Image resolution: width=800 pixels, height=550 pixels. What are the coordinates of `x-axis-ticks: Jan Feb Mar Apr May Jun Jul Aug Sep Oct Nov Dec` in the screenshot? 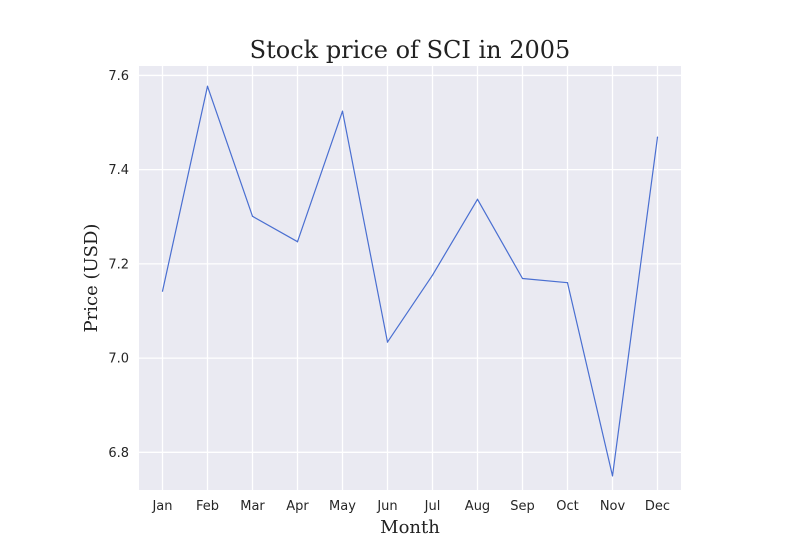 It's located at (410, 506).